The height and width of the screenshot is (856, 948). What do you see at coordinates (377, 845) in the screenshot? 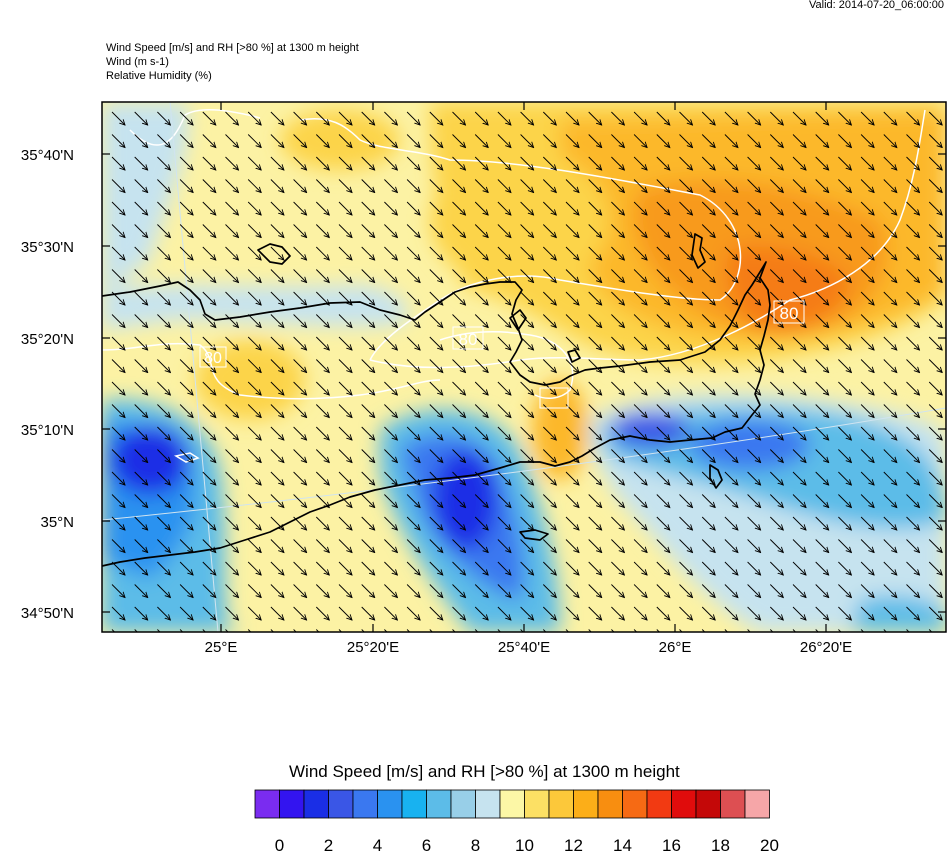
I see `colorbar-tick-label: 4` at bounding box center [377, 845].